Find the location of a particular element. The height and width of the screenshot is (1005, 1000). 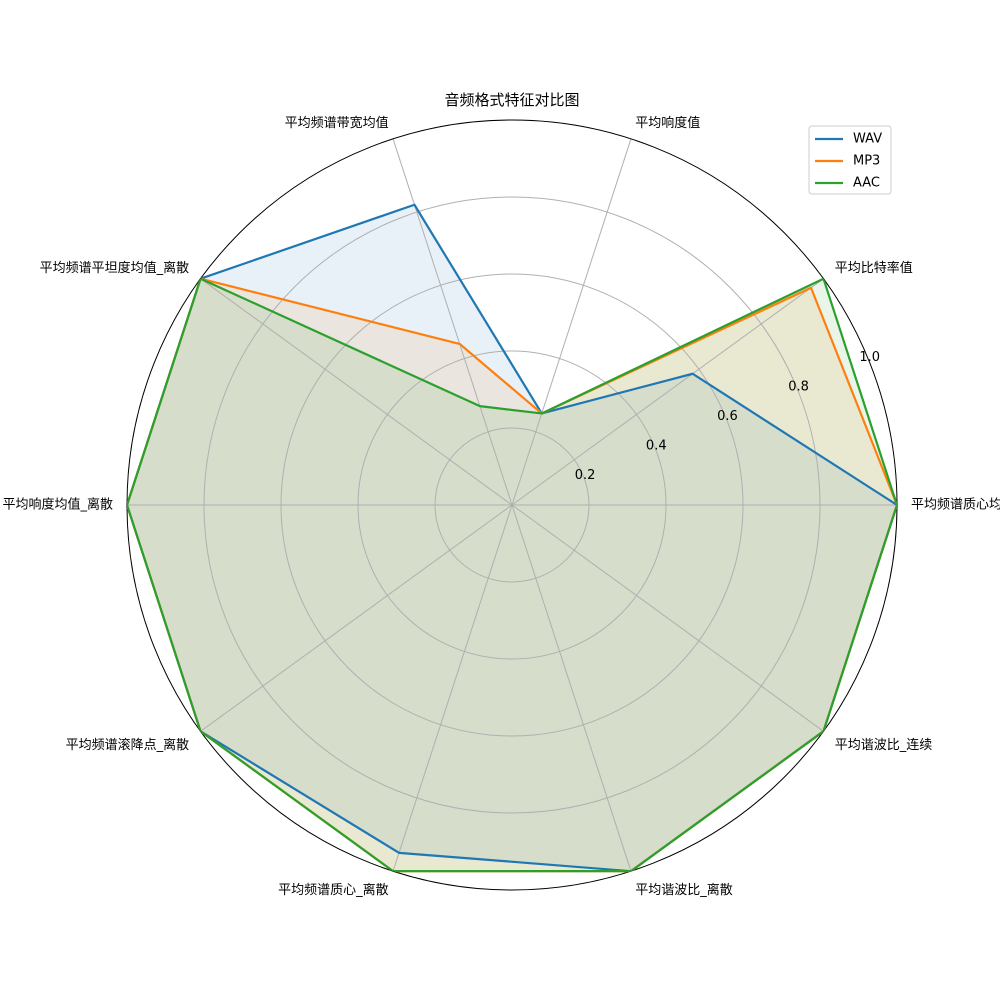

radial-tick-label: 0.4 is located at coordinates (656, 446).